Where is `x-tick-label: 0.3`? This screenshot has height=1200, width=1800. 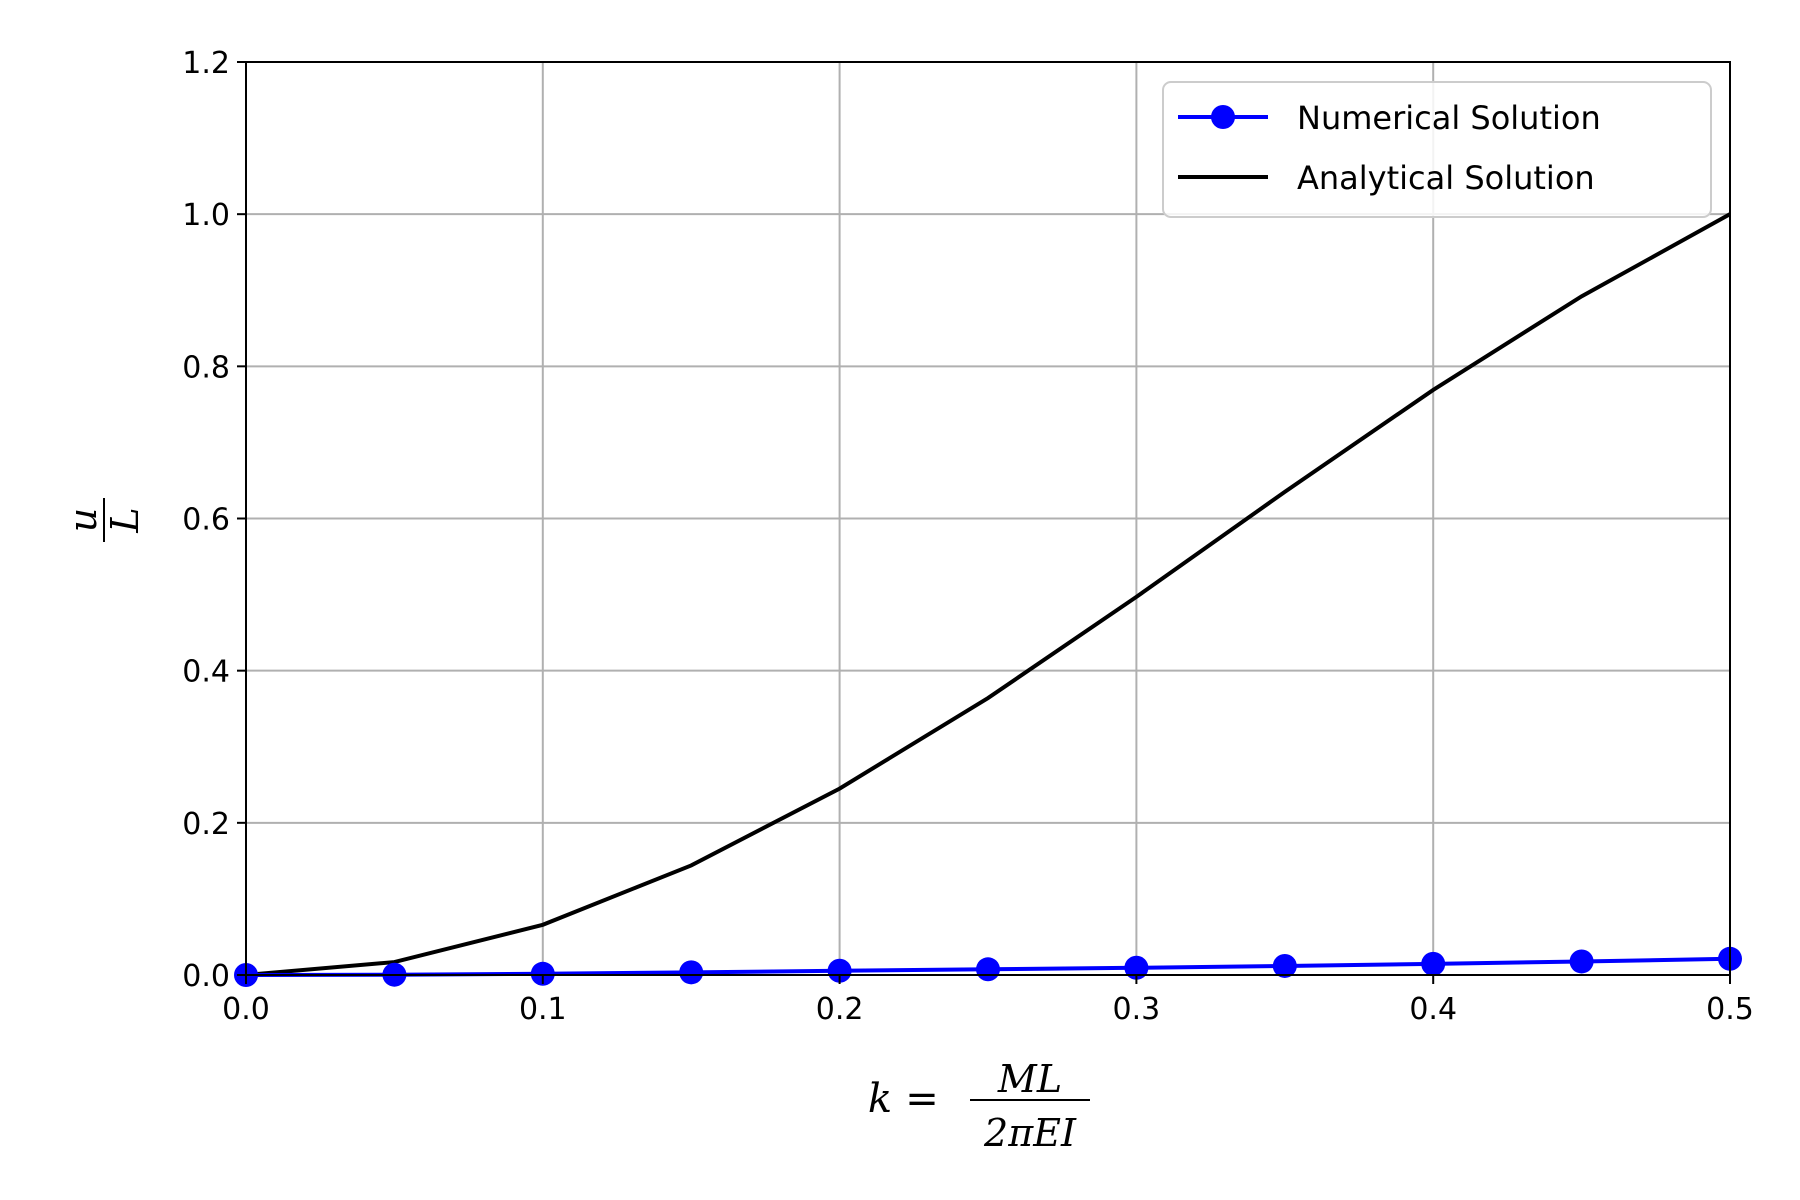
x-tick-label: 0.3 is located at coordinates (1137, 1009).